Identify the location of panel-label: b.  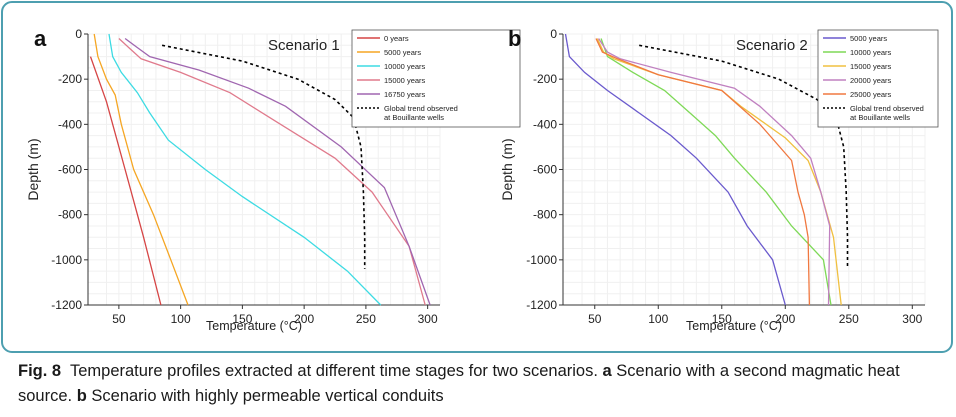
(514, 38).